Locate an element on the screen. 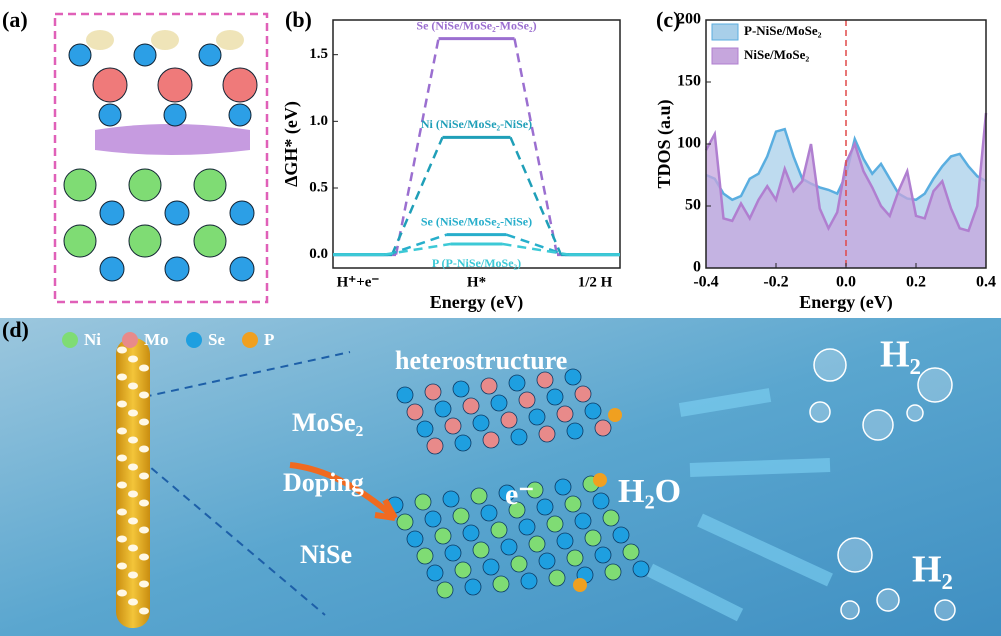 This screenshot has height=636, width=1001. x-tick-label: 0.2 is located at coordinates (916, 282).